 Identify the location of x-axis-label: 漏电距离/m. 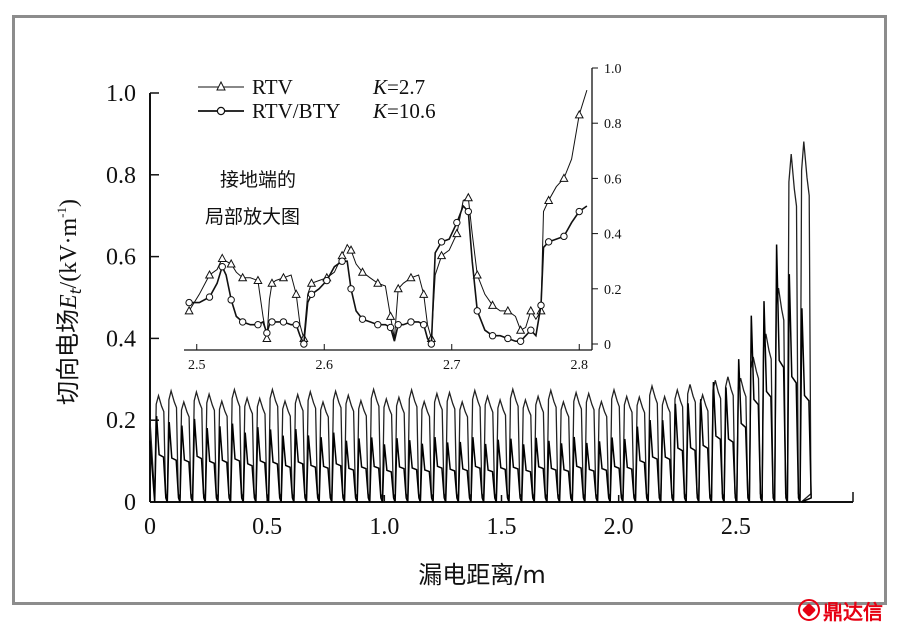
(481, 575).